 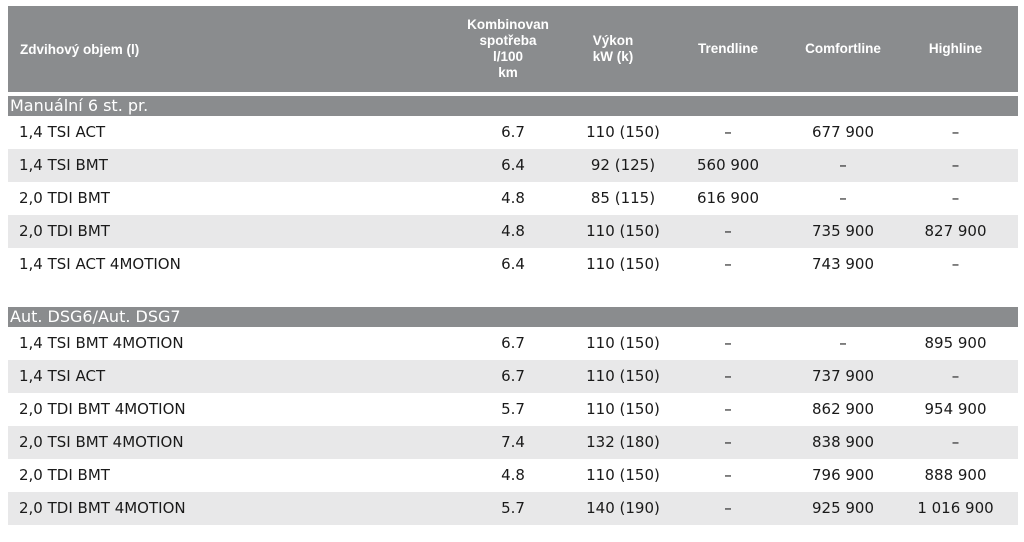 What do you see at coordinates (843, 48) in the screenshot?
I see `header-comfortline: Comfortline` at bounding box center [843, 48].